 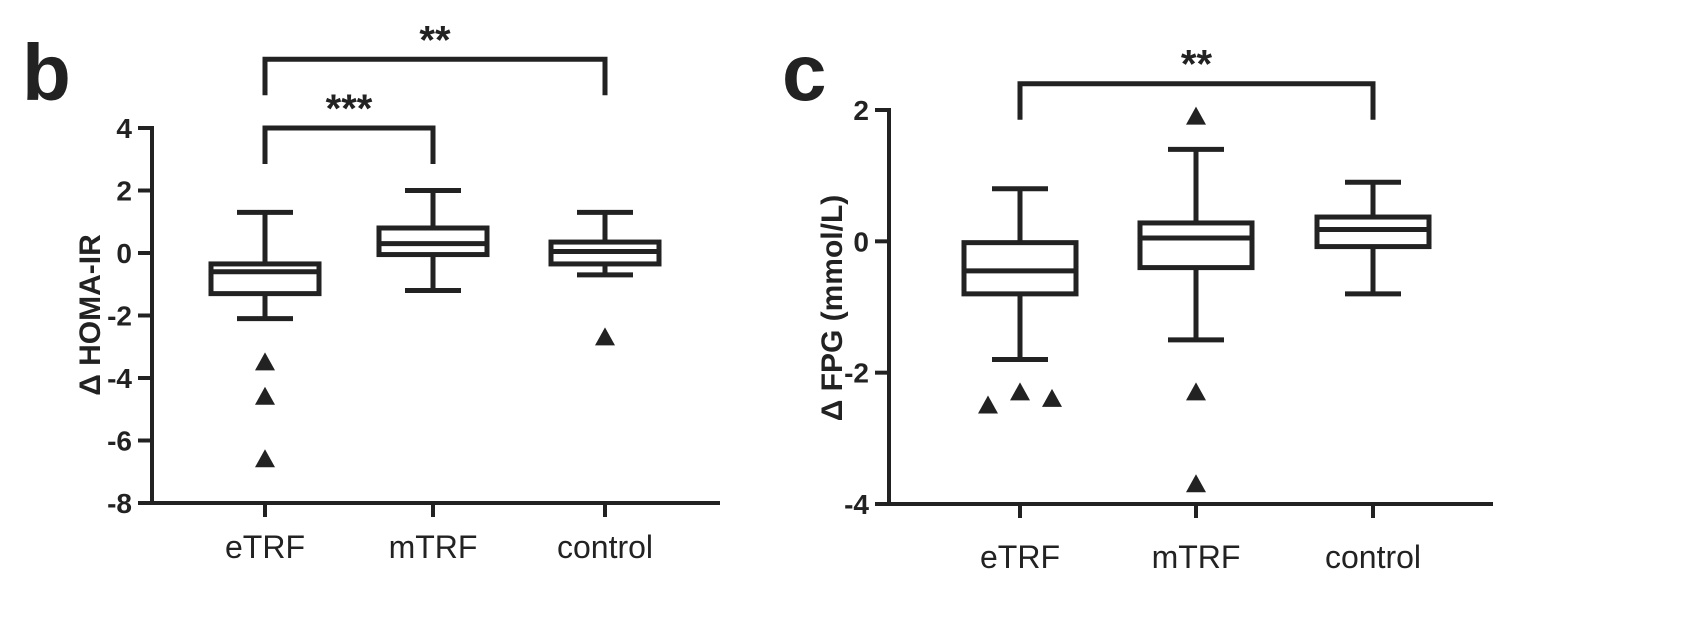 What do you see at coordinates (119, 503) in the screenshot?
I see `y-tick-label: -8` at bounding box center [119, 503].